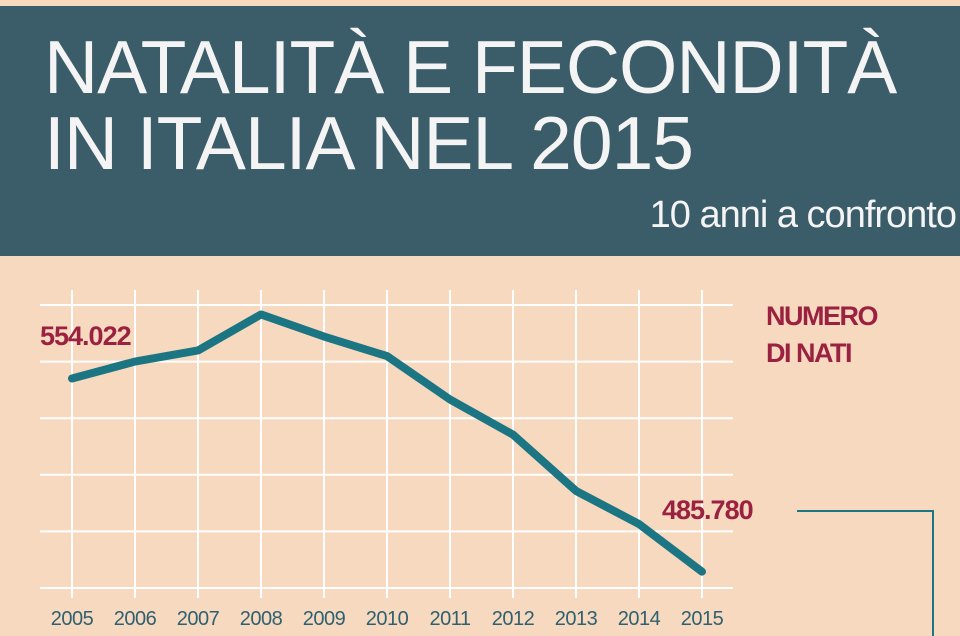 This screenshot has width=960, height=636. Describe the element at coordinates (707, 510) in the screenshot. I see `annotation-end-value: 485.780` at that location.